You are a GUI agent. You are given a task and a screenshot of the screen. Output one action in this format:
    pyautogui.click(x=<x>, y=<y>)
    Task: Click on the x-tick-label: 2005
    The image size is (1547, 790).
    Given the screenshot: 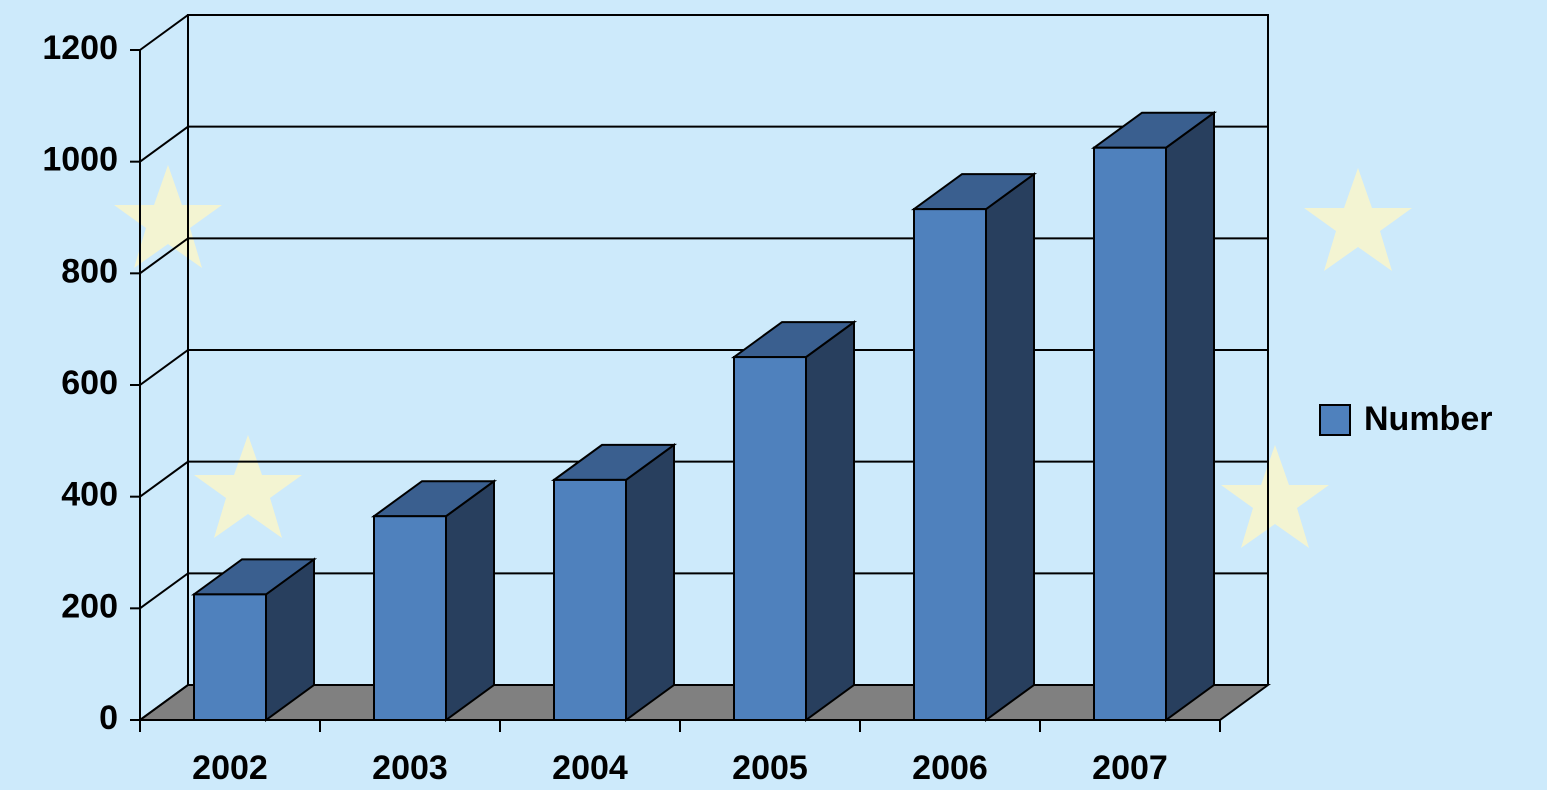 What is the action you would take?
    pyautogui.click(x=770, y=768)
    